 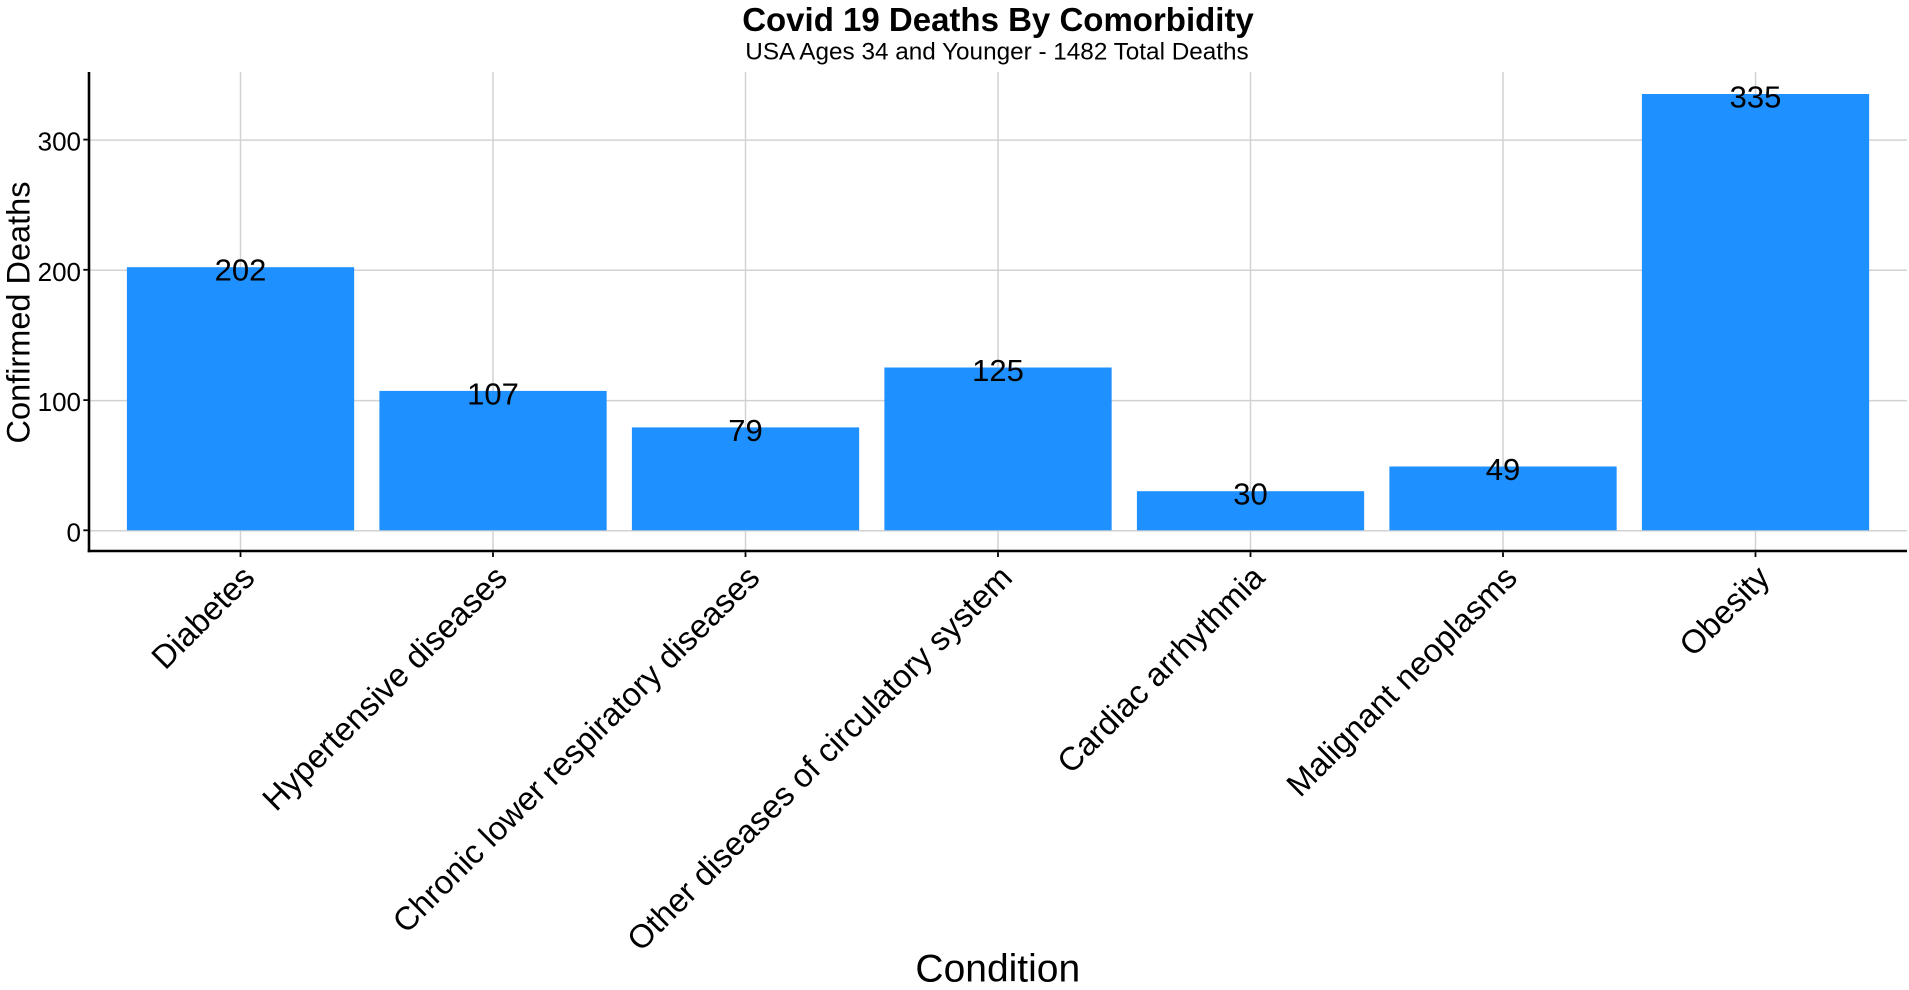 I want to click on svg-text: Covid 19 Deaths By Comorbidity, so click(x=998, y=19).